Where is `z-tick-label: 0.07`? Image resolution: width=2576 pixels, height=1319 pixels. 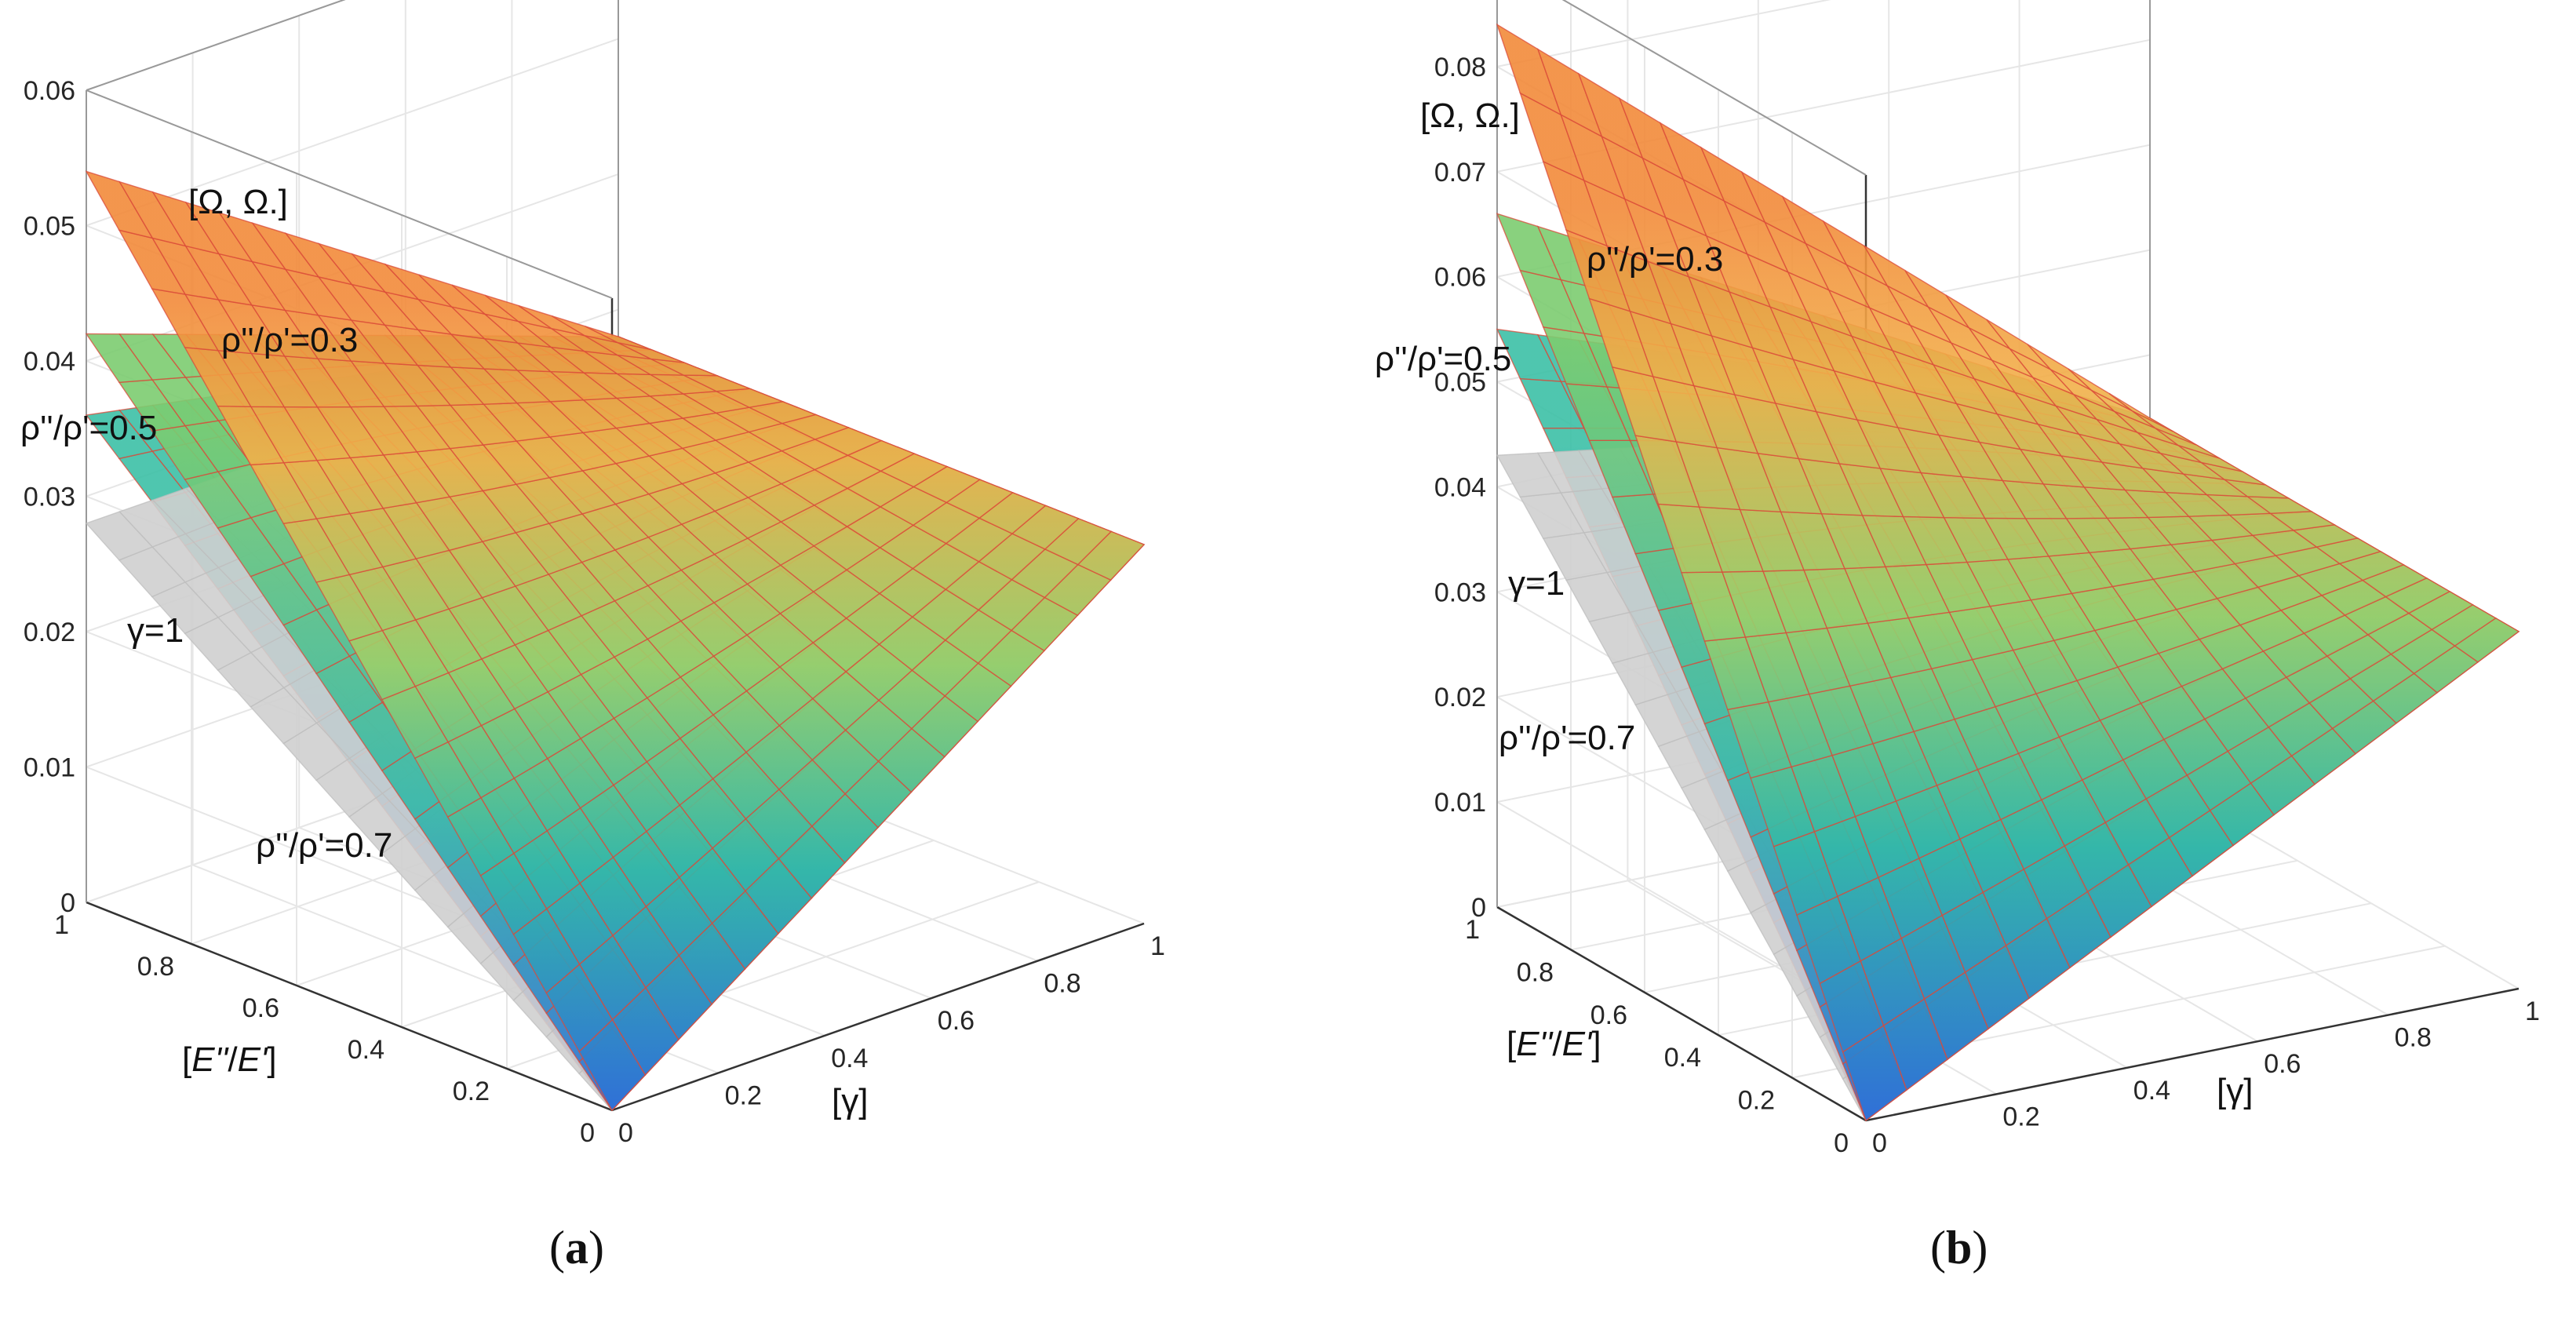
z-tick-label: 0.07 is located at coordinates (1460, 173).